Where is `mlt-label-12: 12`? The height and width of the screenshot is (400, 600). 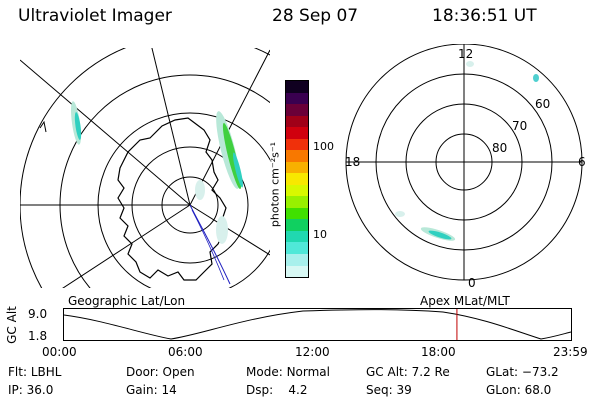
mlt-label-12: 12 is located at coordinates (466, 54).